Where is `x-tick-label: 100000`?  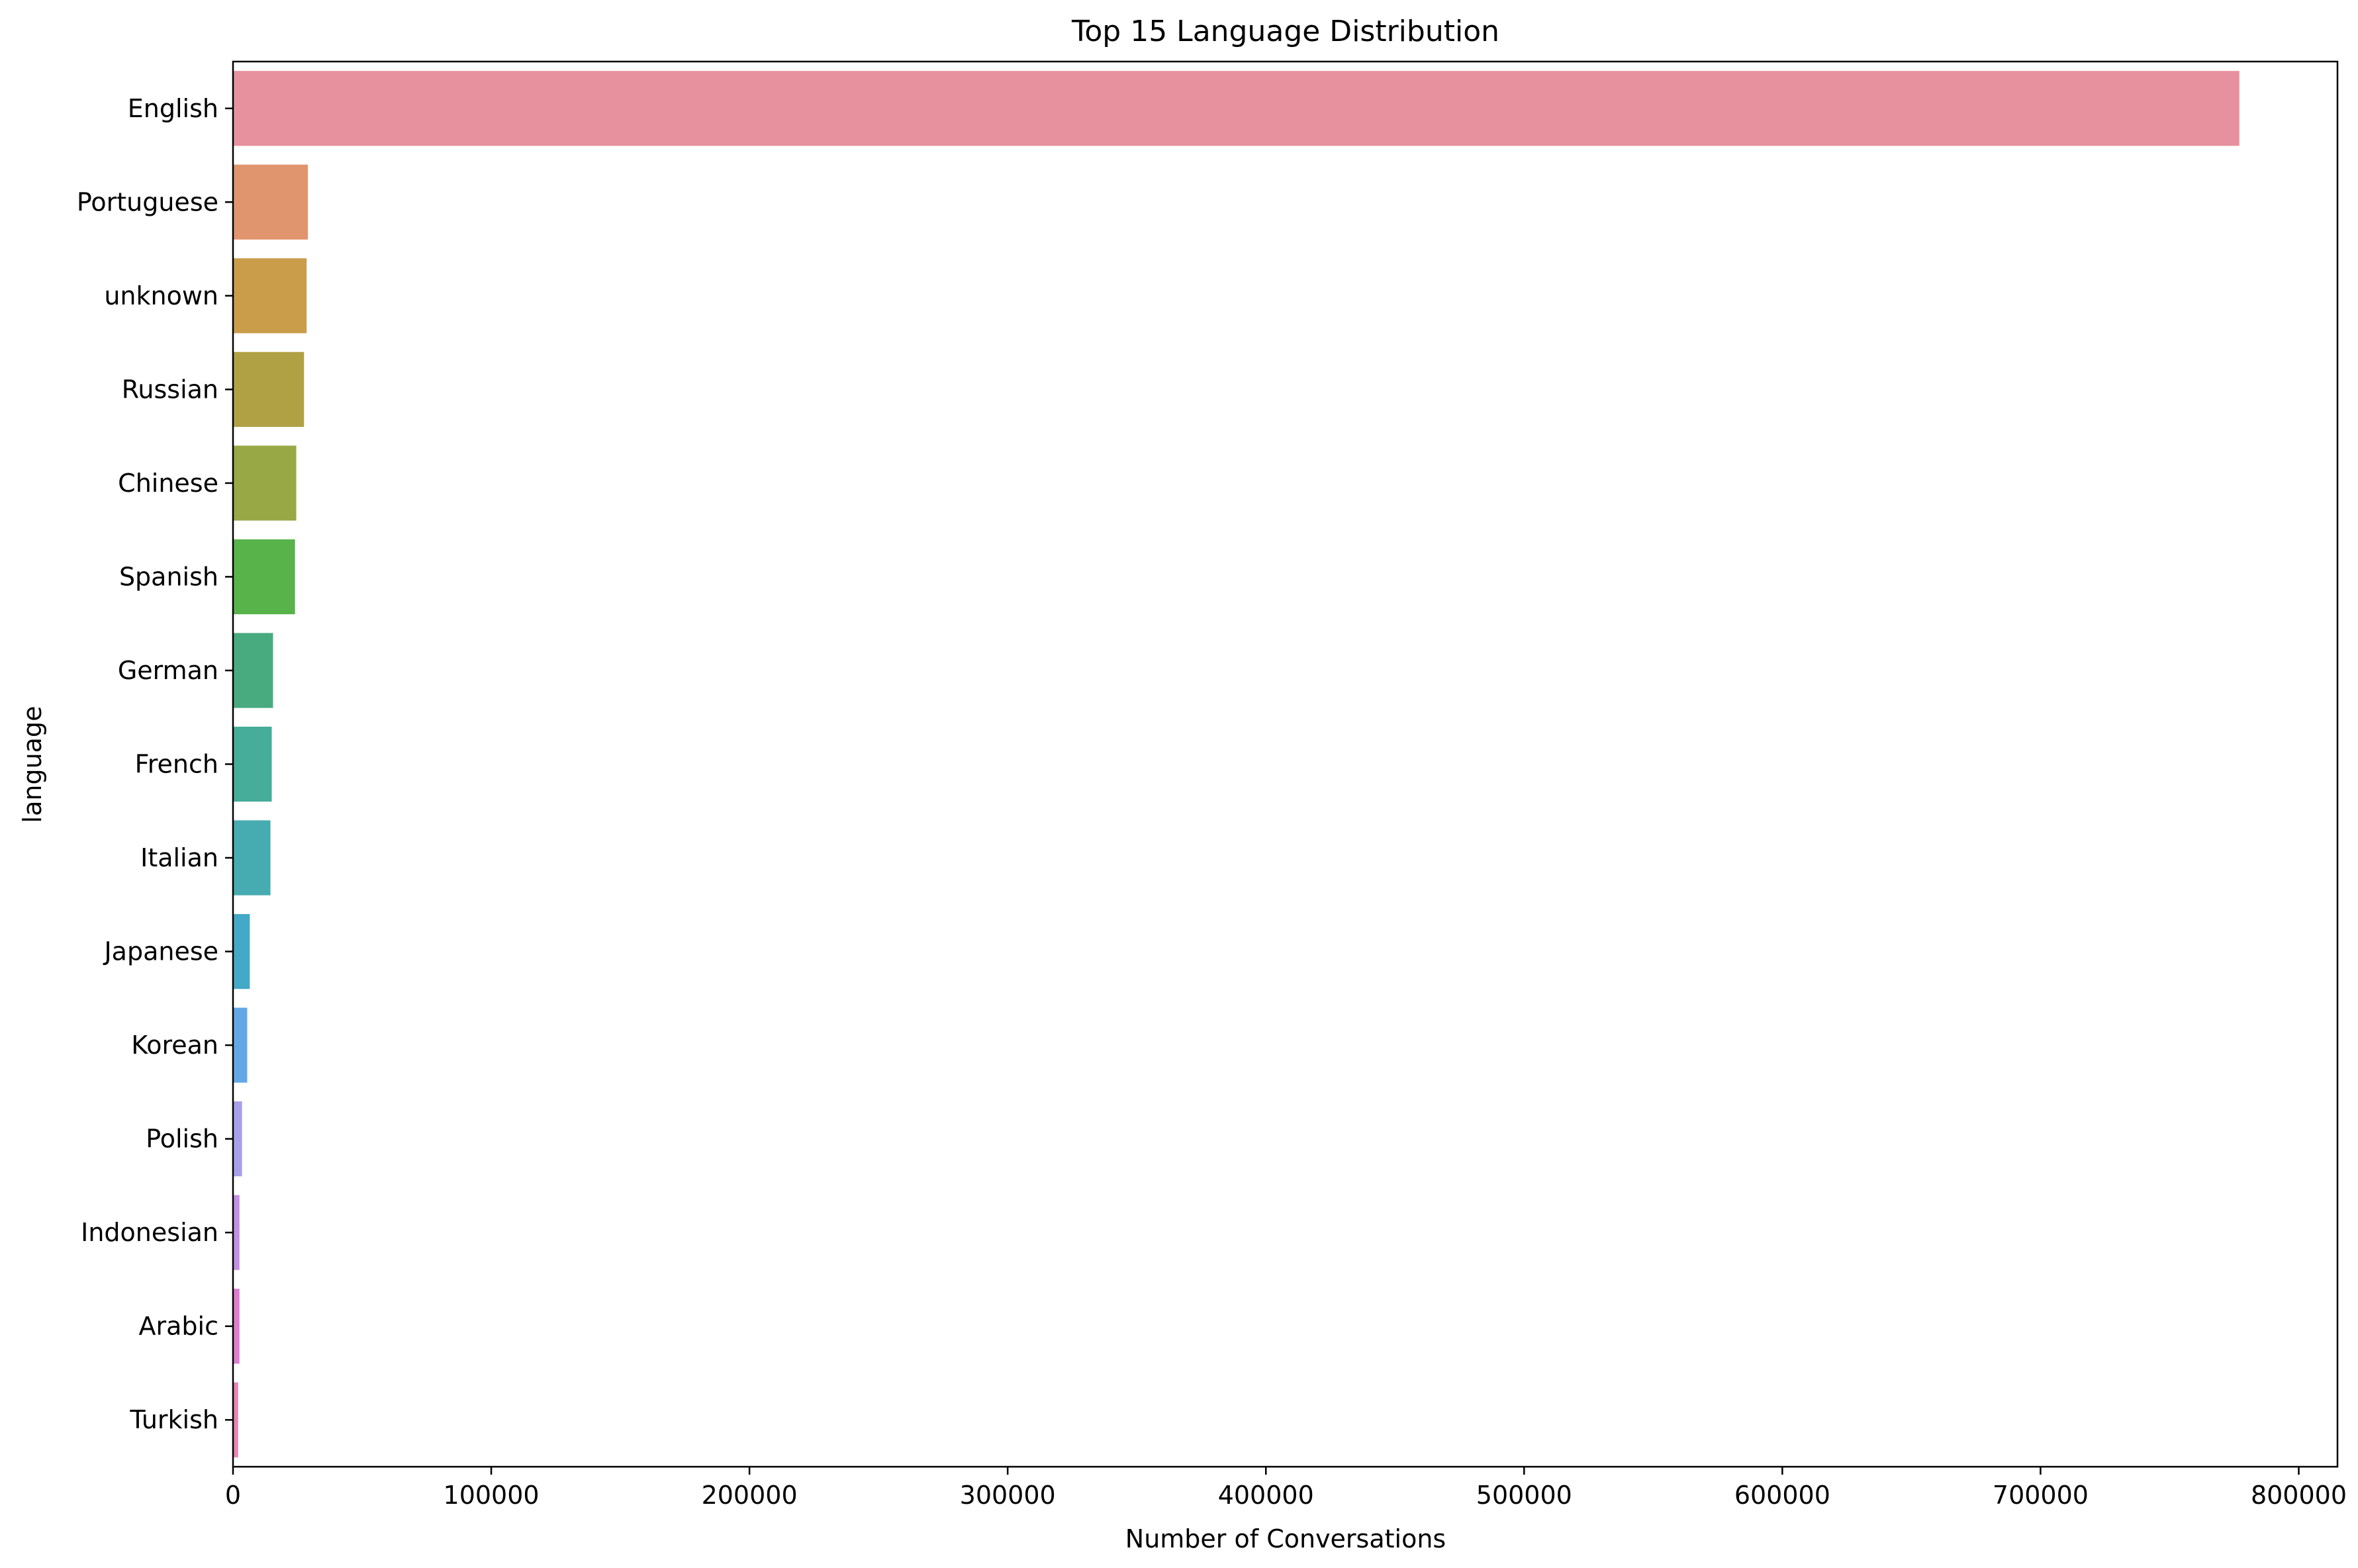
x-tick-label: 100000 is located at coordinates (492, 1495).